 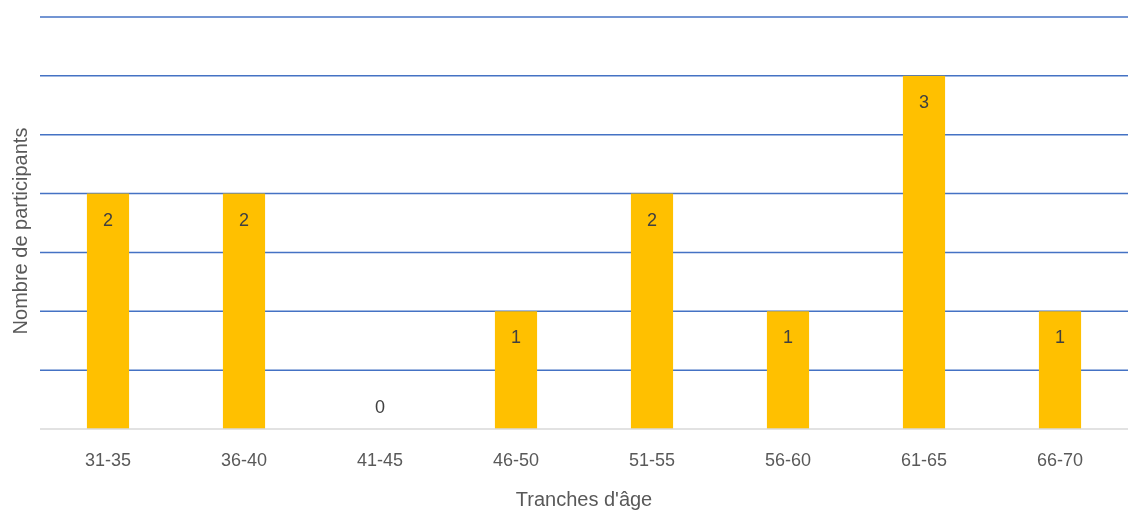 I want to click on x-tick-label: 36-40, so click(x=244, y=459).